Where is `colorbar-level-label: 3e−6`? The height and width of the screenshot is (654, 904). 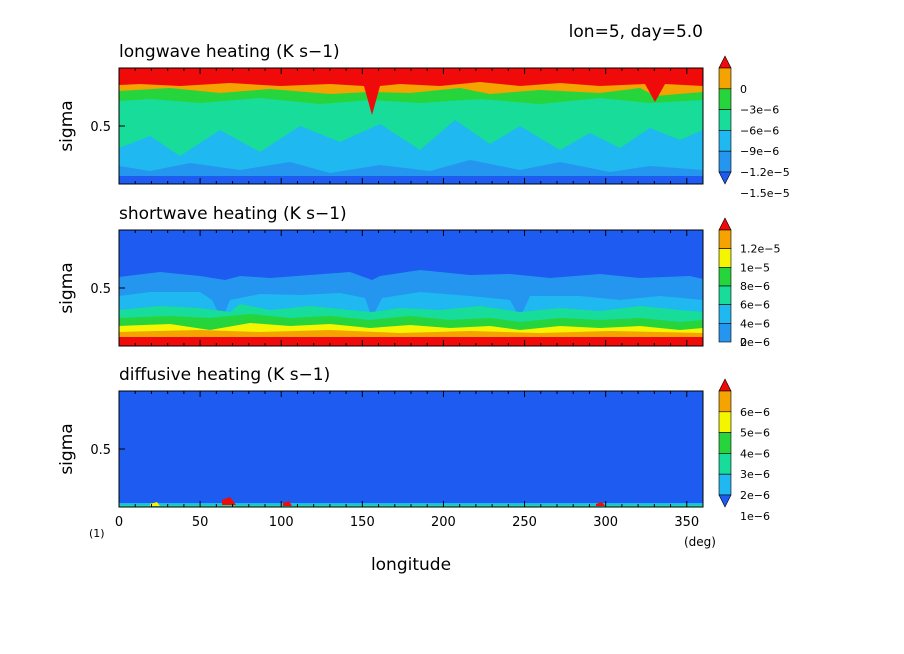
colorbar-level-label: 3e−6 is located at coordinates (755, 474).